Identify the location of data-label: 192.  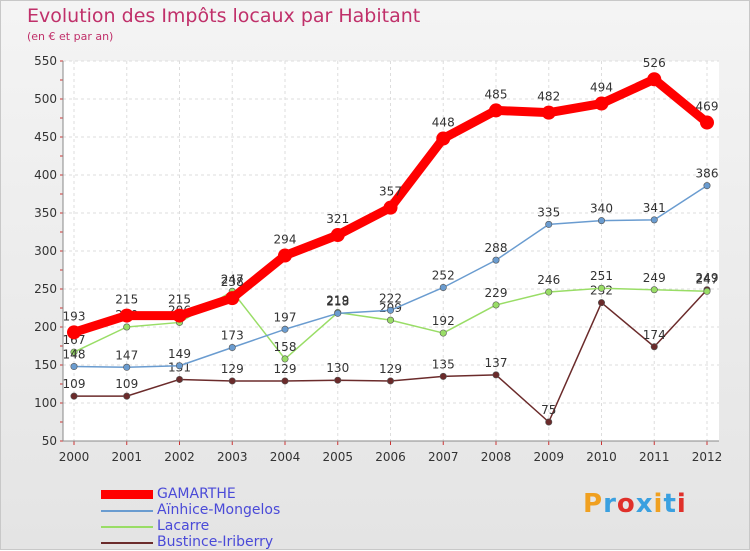
(443, 321).